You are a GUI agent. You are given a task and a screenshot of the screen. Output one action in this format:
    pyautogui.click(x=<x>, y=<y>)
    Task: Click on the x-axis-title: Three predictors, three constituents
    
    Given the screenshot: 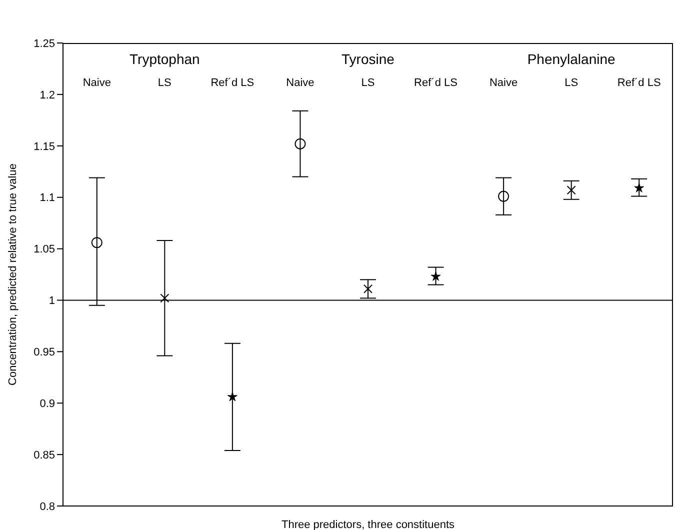 What is the action you would take?
    pyautogui.click(x=368, y=524)
    